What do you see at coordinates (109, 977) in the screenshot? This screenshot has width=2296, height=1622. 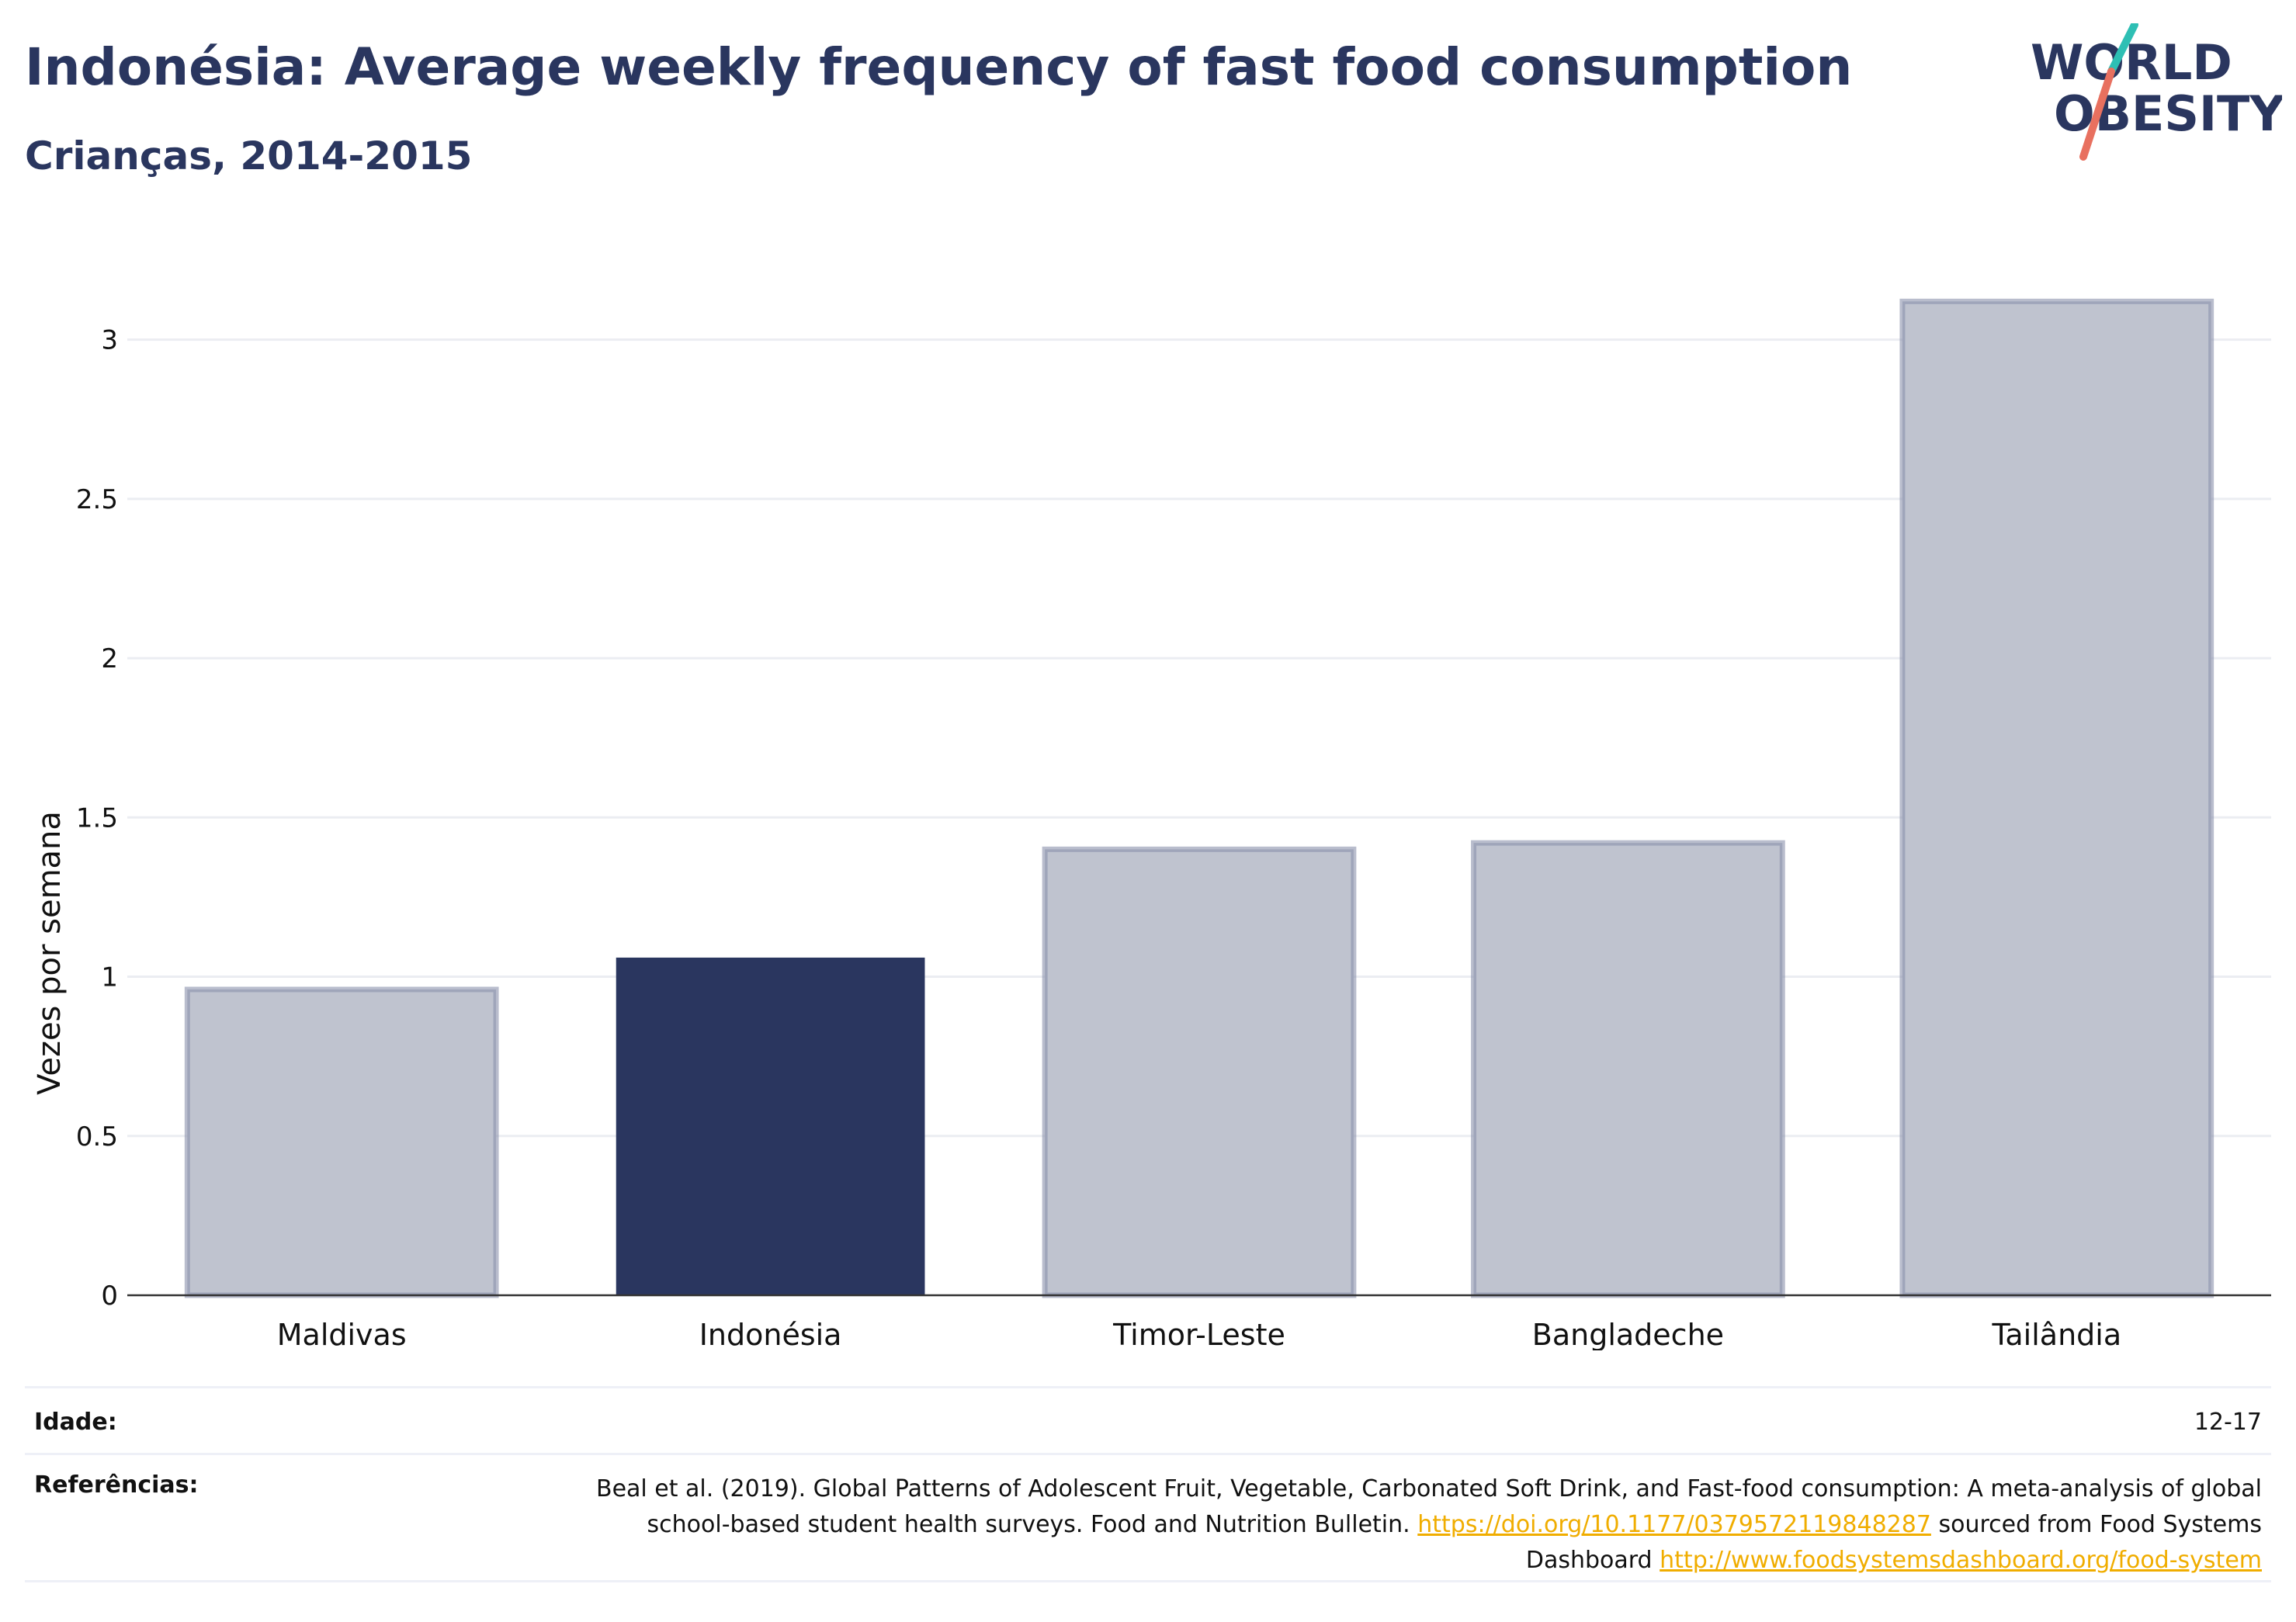 I see `y-tick-label: 1` at bounding box center [109, 977].